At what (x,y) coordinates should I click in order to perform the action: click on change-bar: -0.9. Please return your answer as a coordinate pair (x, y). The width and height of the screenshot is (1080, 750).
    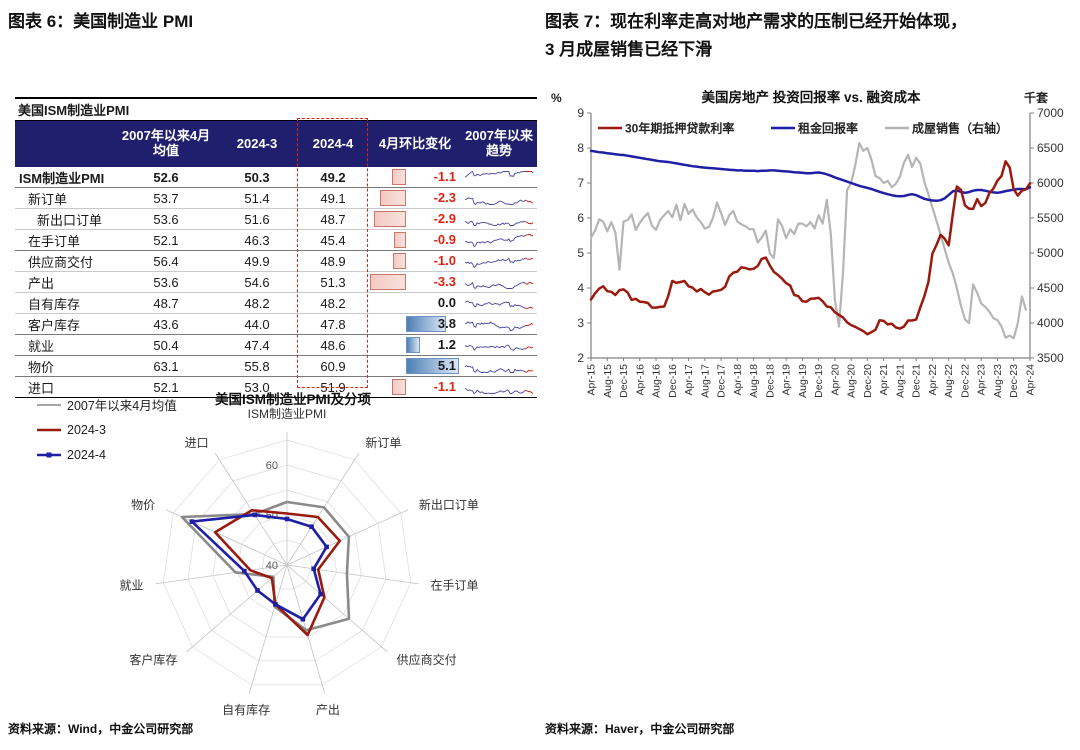
    Looking at the image, I should click on (415, 240).